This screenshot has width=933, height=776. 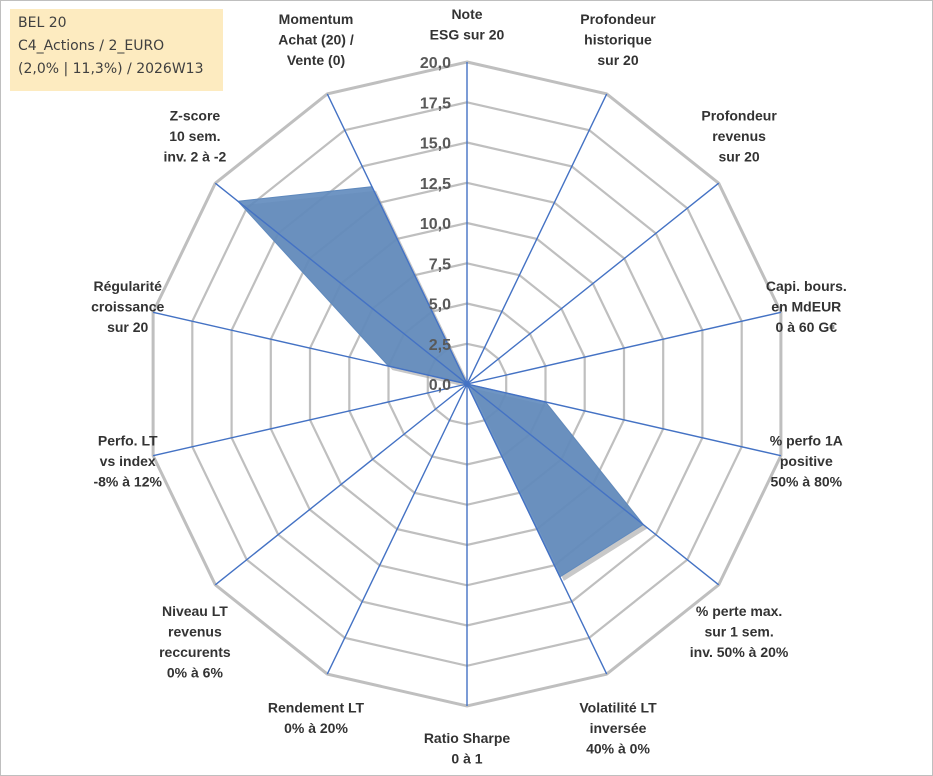 What do you see at coordinates (467, 748) in the screenshot?
I see `axis-label: Ratio Sharpe 0 à 1` at bounding box center [467, 748].